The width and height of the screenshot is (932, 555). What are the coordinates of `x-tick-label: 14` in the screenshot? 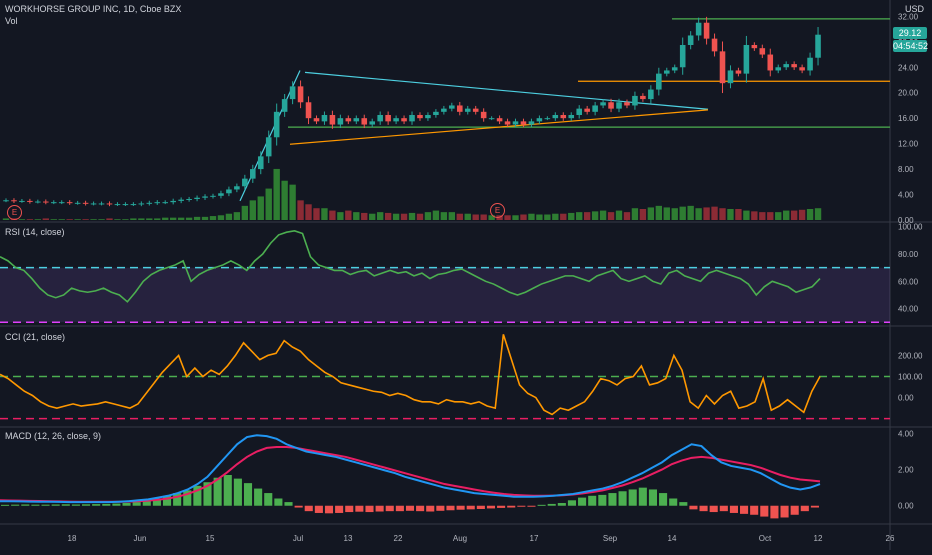 It's located at (672, 538).